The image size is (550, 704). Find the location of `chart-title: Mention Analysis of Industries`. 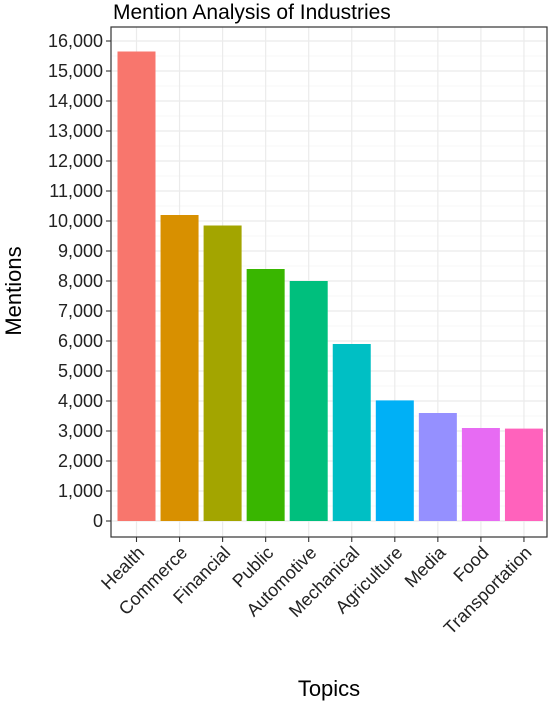

chart-title: Mention Analysis of Industries is located at coordinates (252, 12).